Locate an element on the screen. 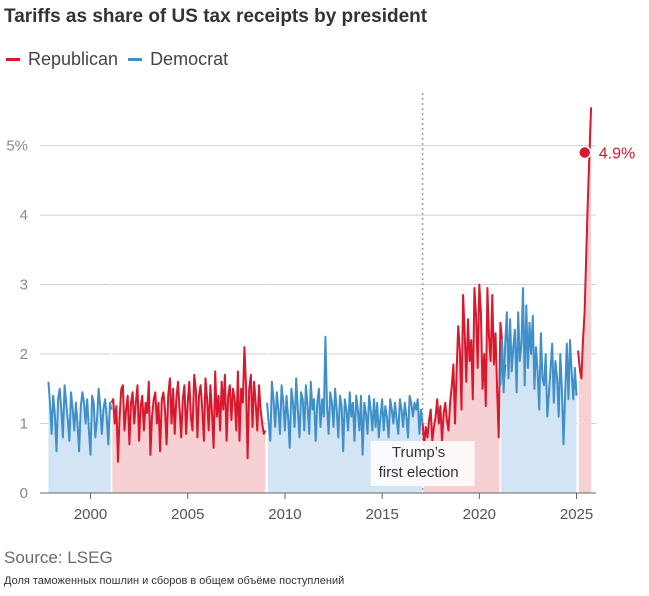  legend-swatch-republican is located at coordinates (13, 59).